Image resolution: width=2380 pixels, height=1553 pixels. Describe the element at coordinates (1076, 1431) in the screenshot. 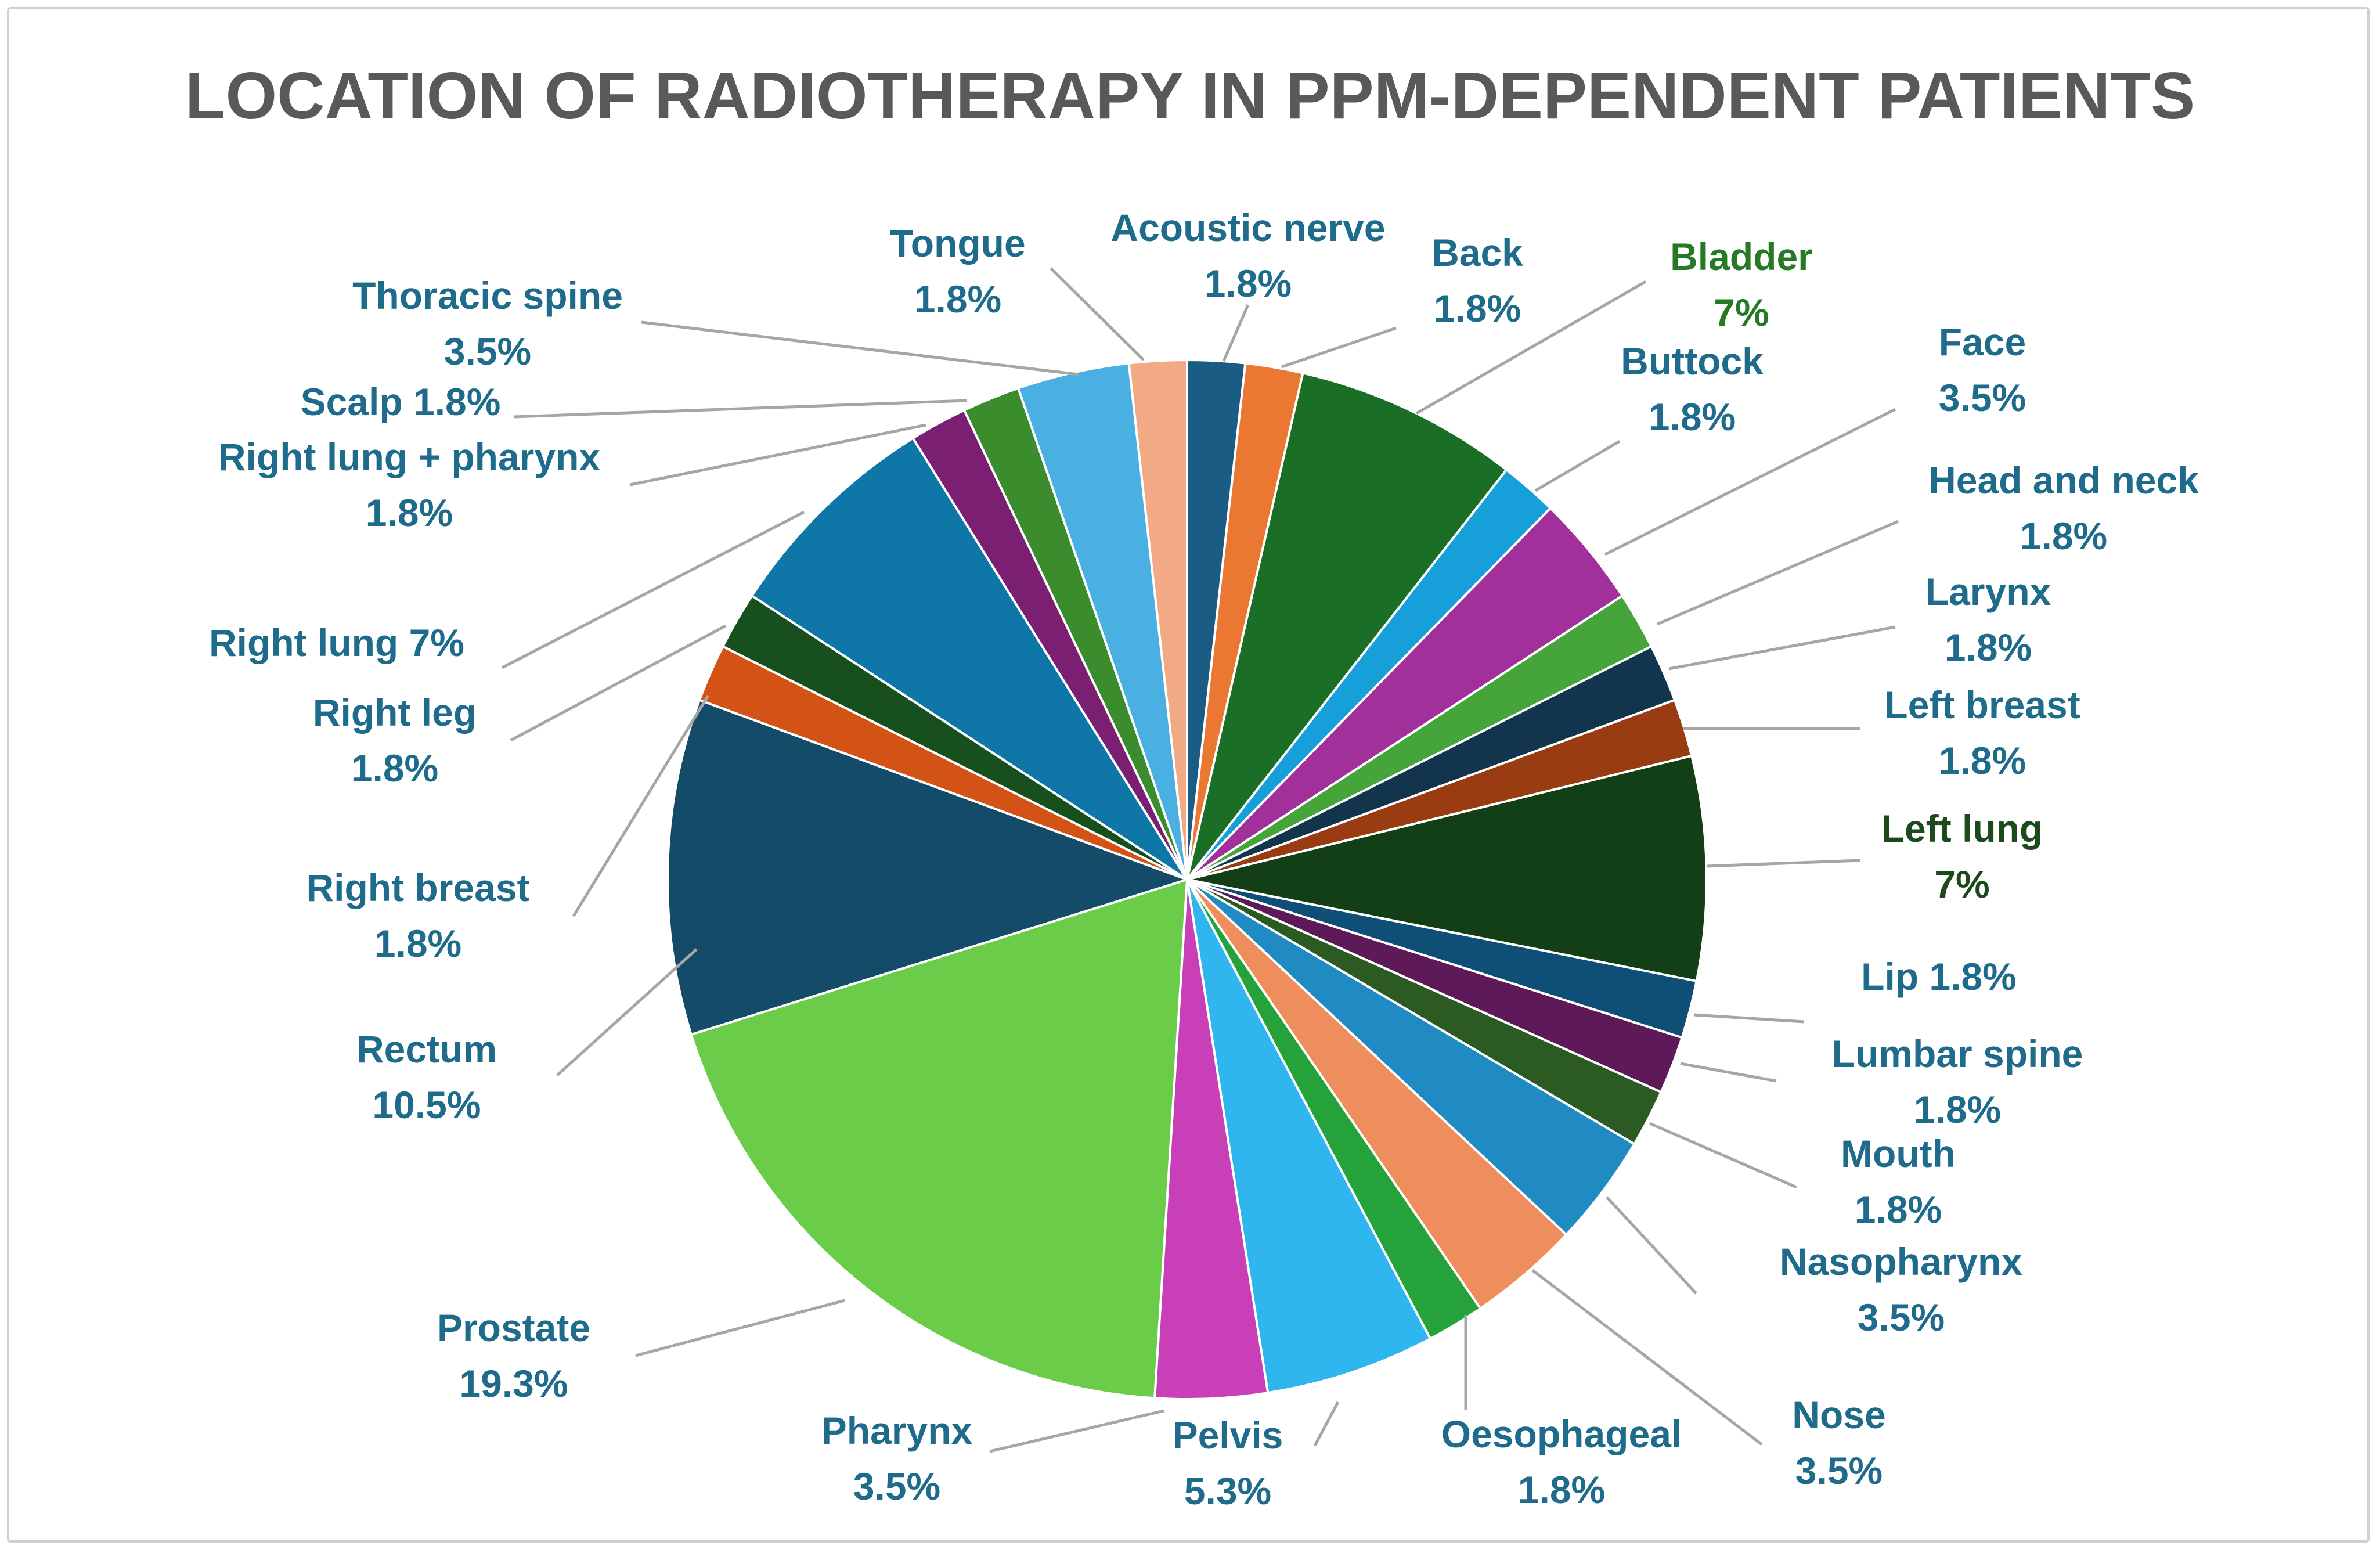

I see `leader-line-pharynx` at that location.